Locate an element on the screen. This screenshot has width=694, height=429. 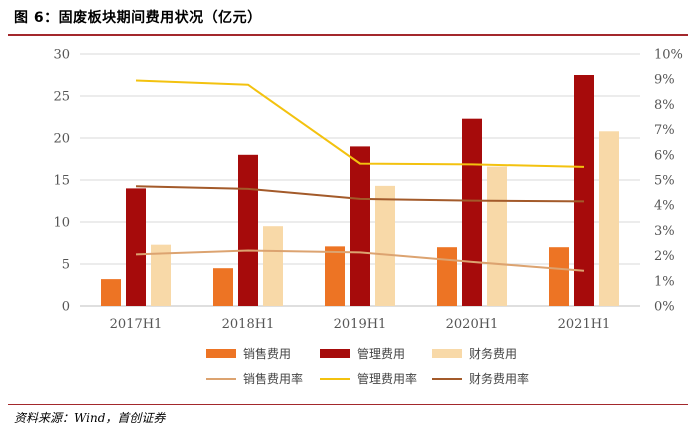
x-tick-label: 2017H1 is located at coordinates (136, 324).